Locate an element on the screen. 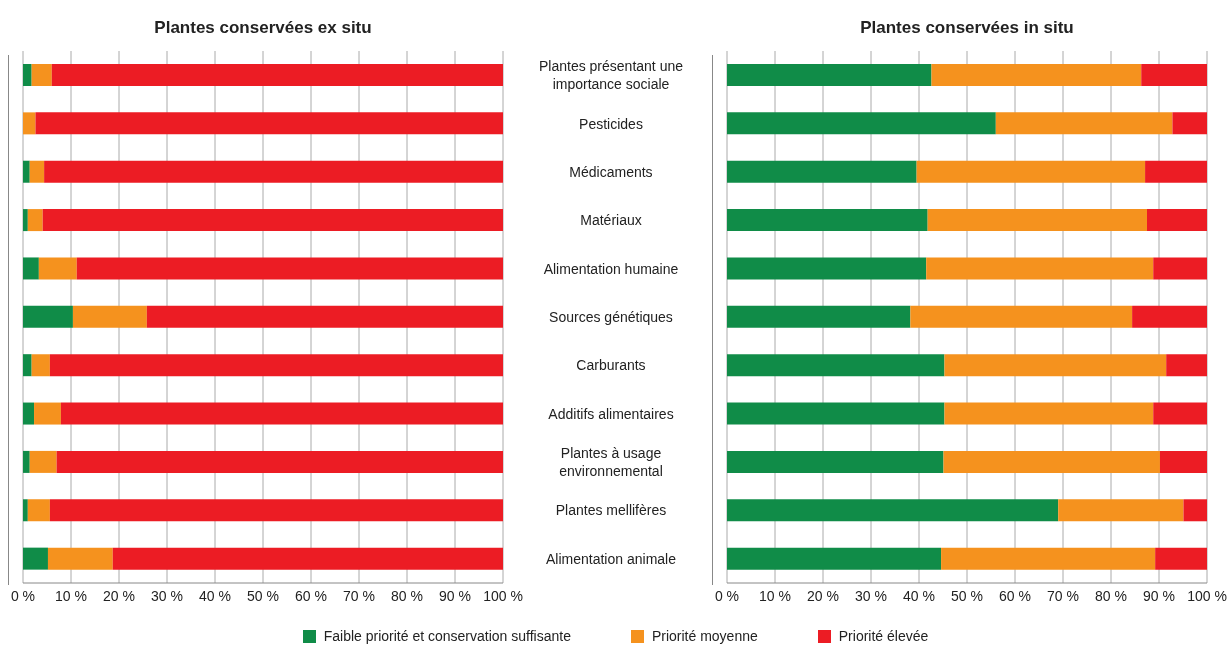  y-tick-label: Pesticides is located at coordinates (611, 123).